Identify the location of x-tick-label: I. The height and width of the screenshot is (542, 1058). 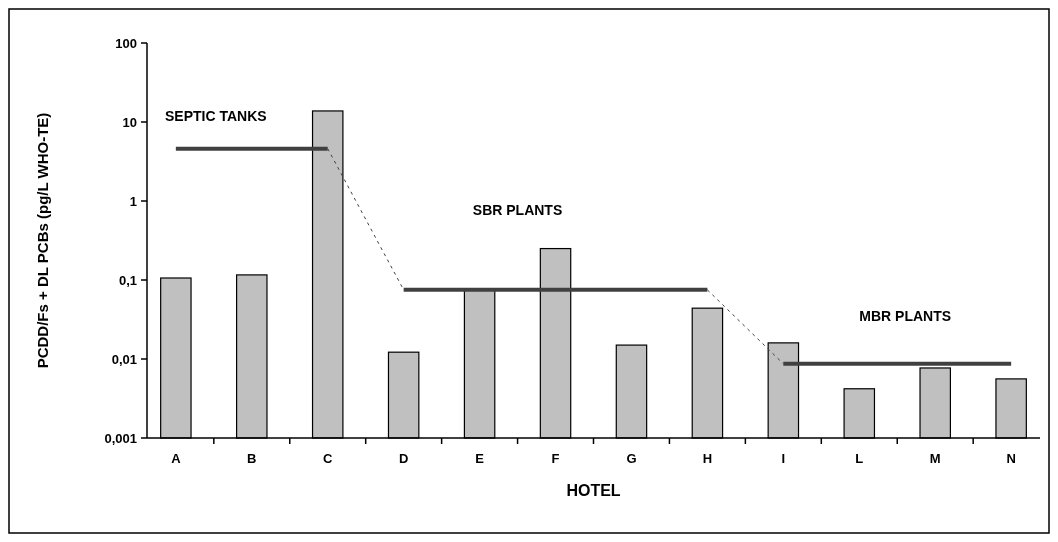
(783, 458).